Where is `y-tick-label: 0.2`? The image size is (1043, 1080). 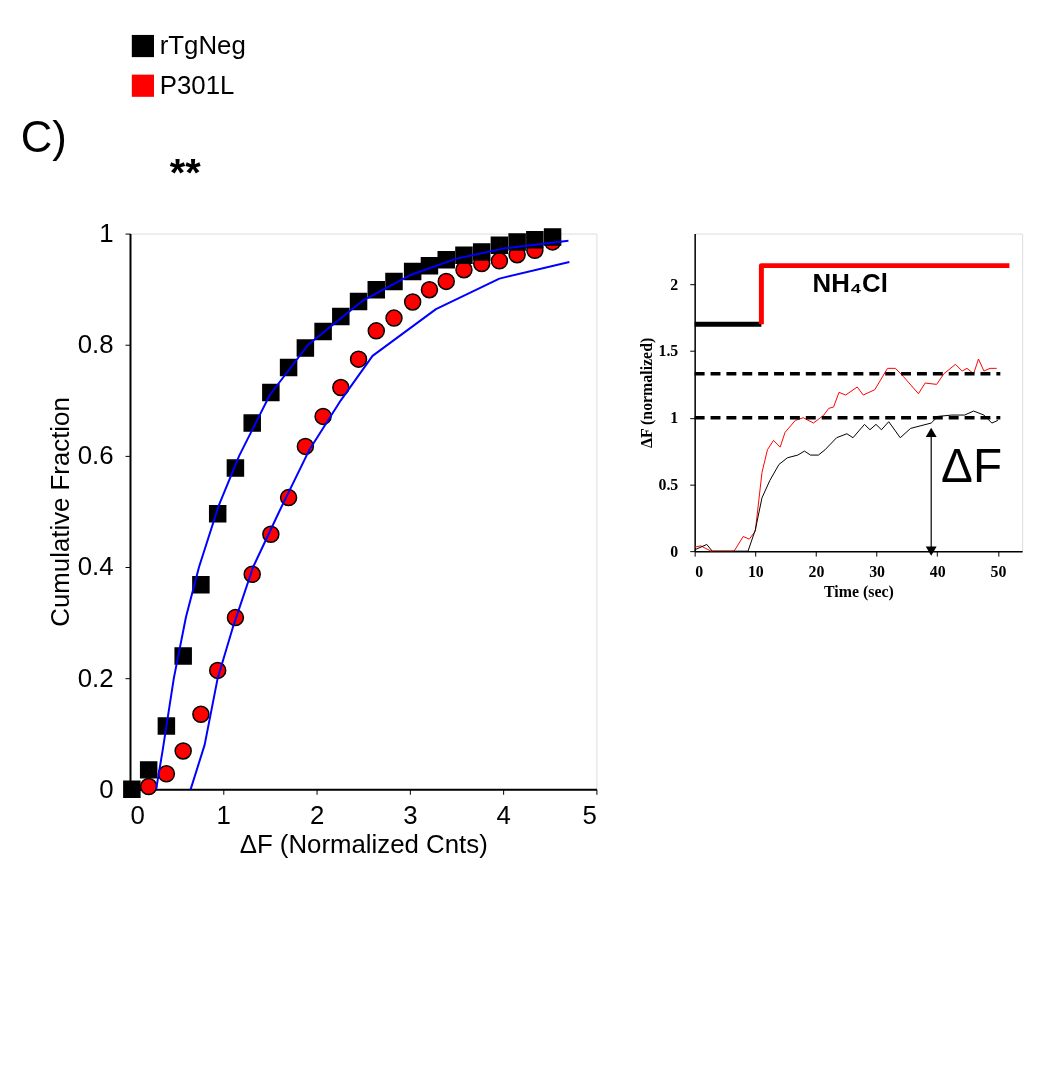 y-tick-label: 0.2 is located at coordinates (95, 677).